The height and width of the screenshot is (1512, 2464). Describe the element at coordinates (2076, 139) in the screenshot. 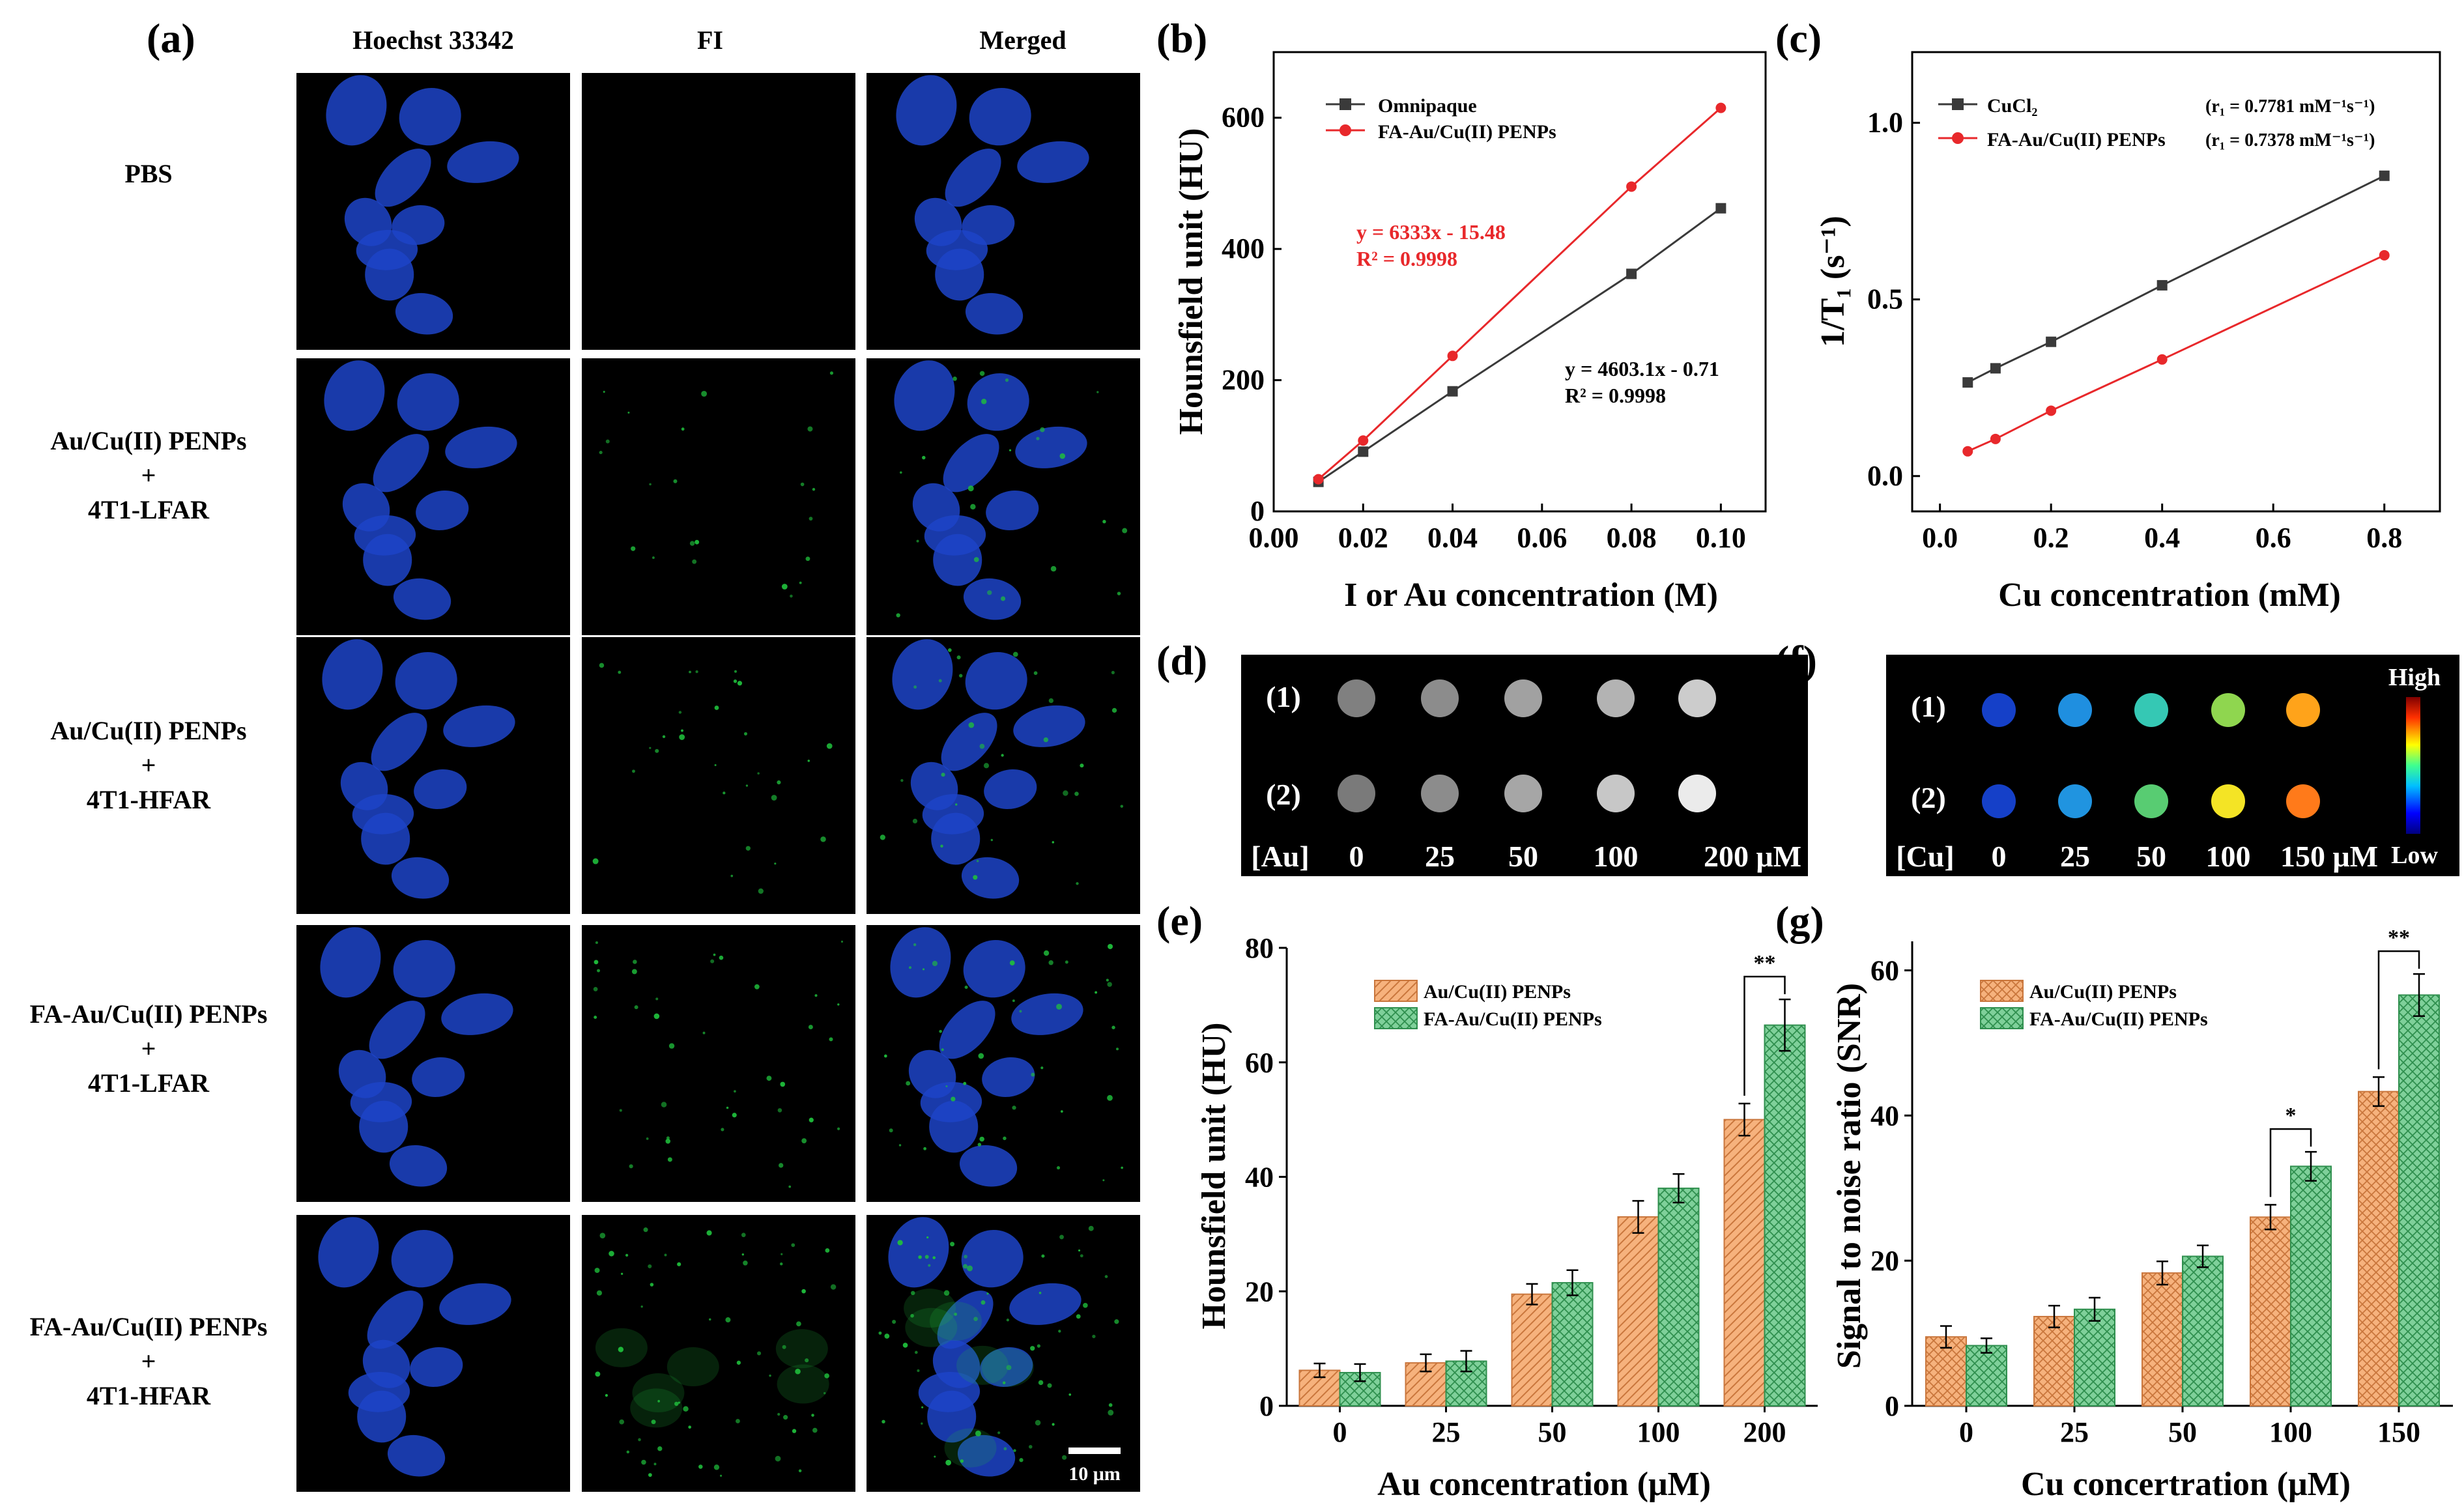

I see `legend-fa-au-cu-c: FA-Au/Cu(II) PENPs` at that location.